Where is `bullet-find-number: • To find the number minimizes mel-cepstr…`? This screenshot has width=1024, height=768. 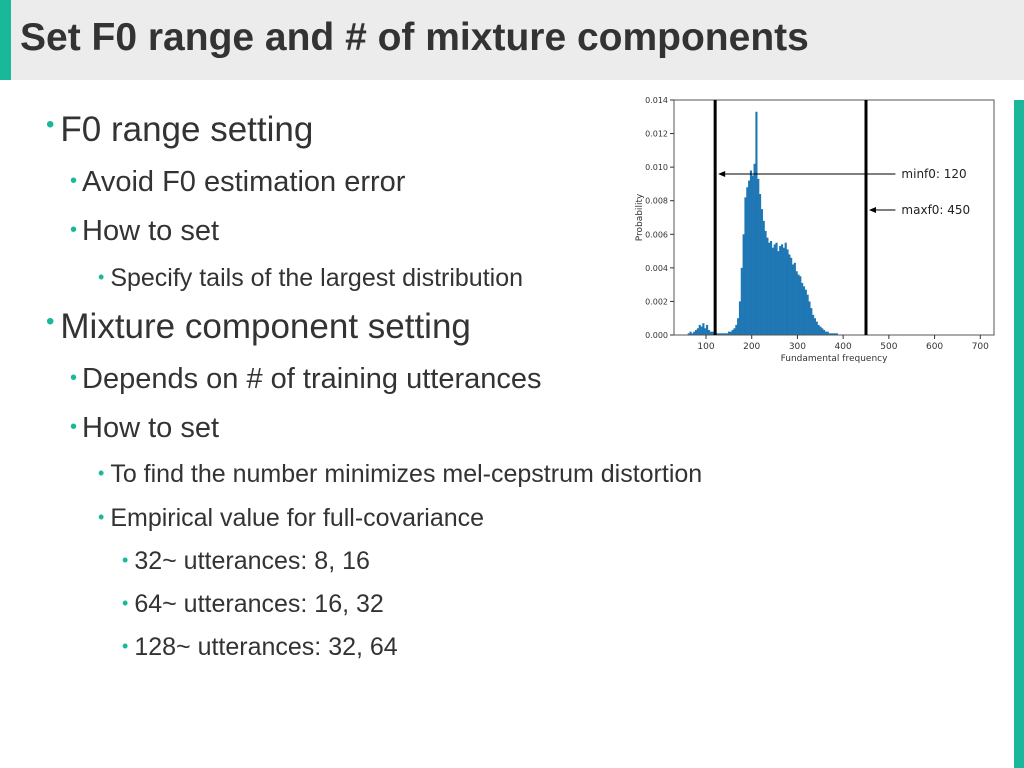 bullet-find-number: • To find the number minimizes mel-cepstr… is located at coordinates (400, 474).